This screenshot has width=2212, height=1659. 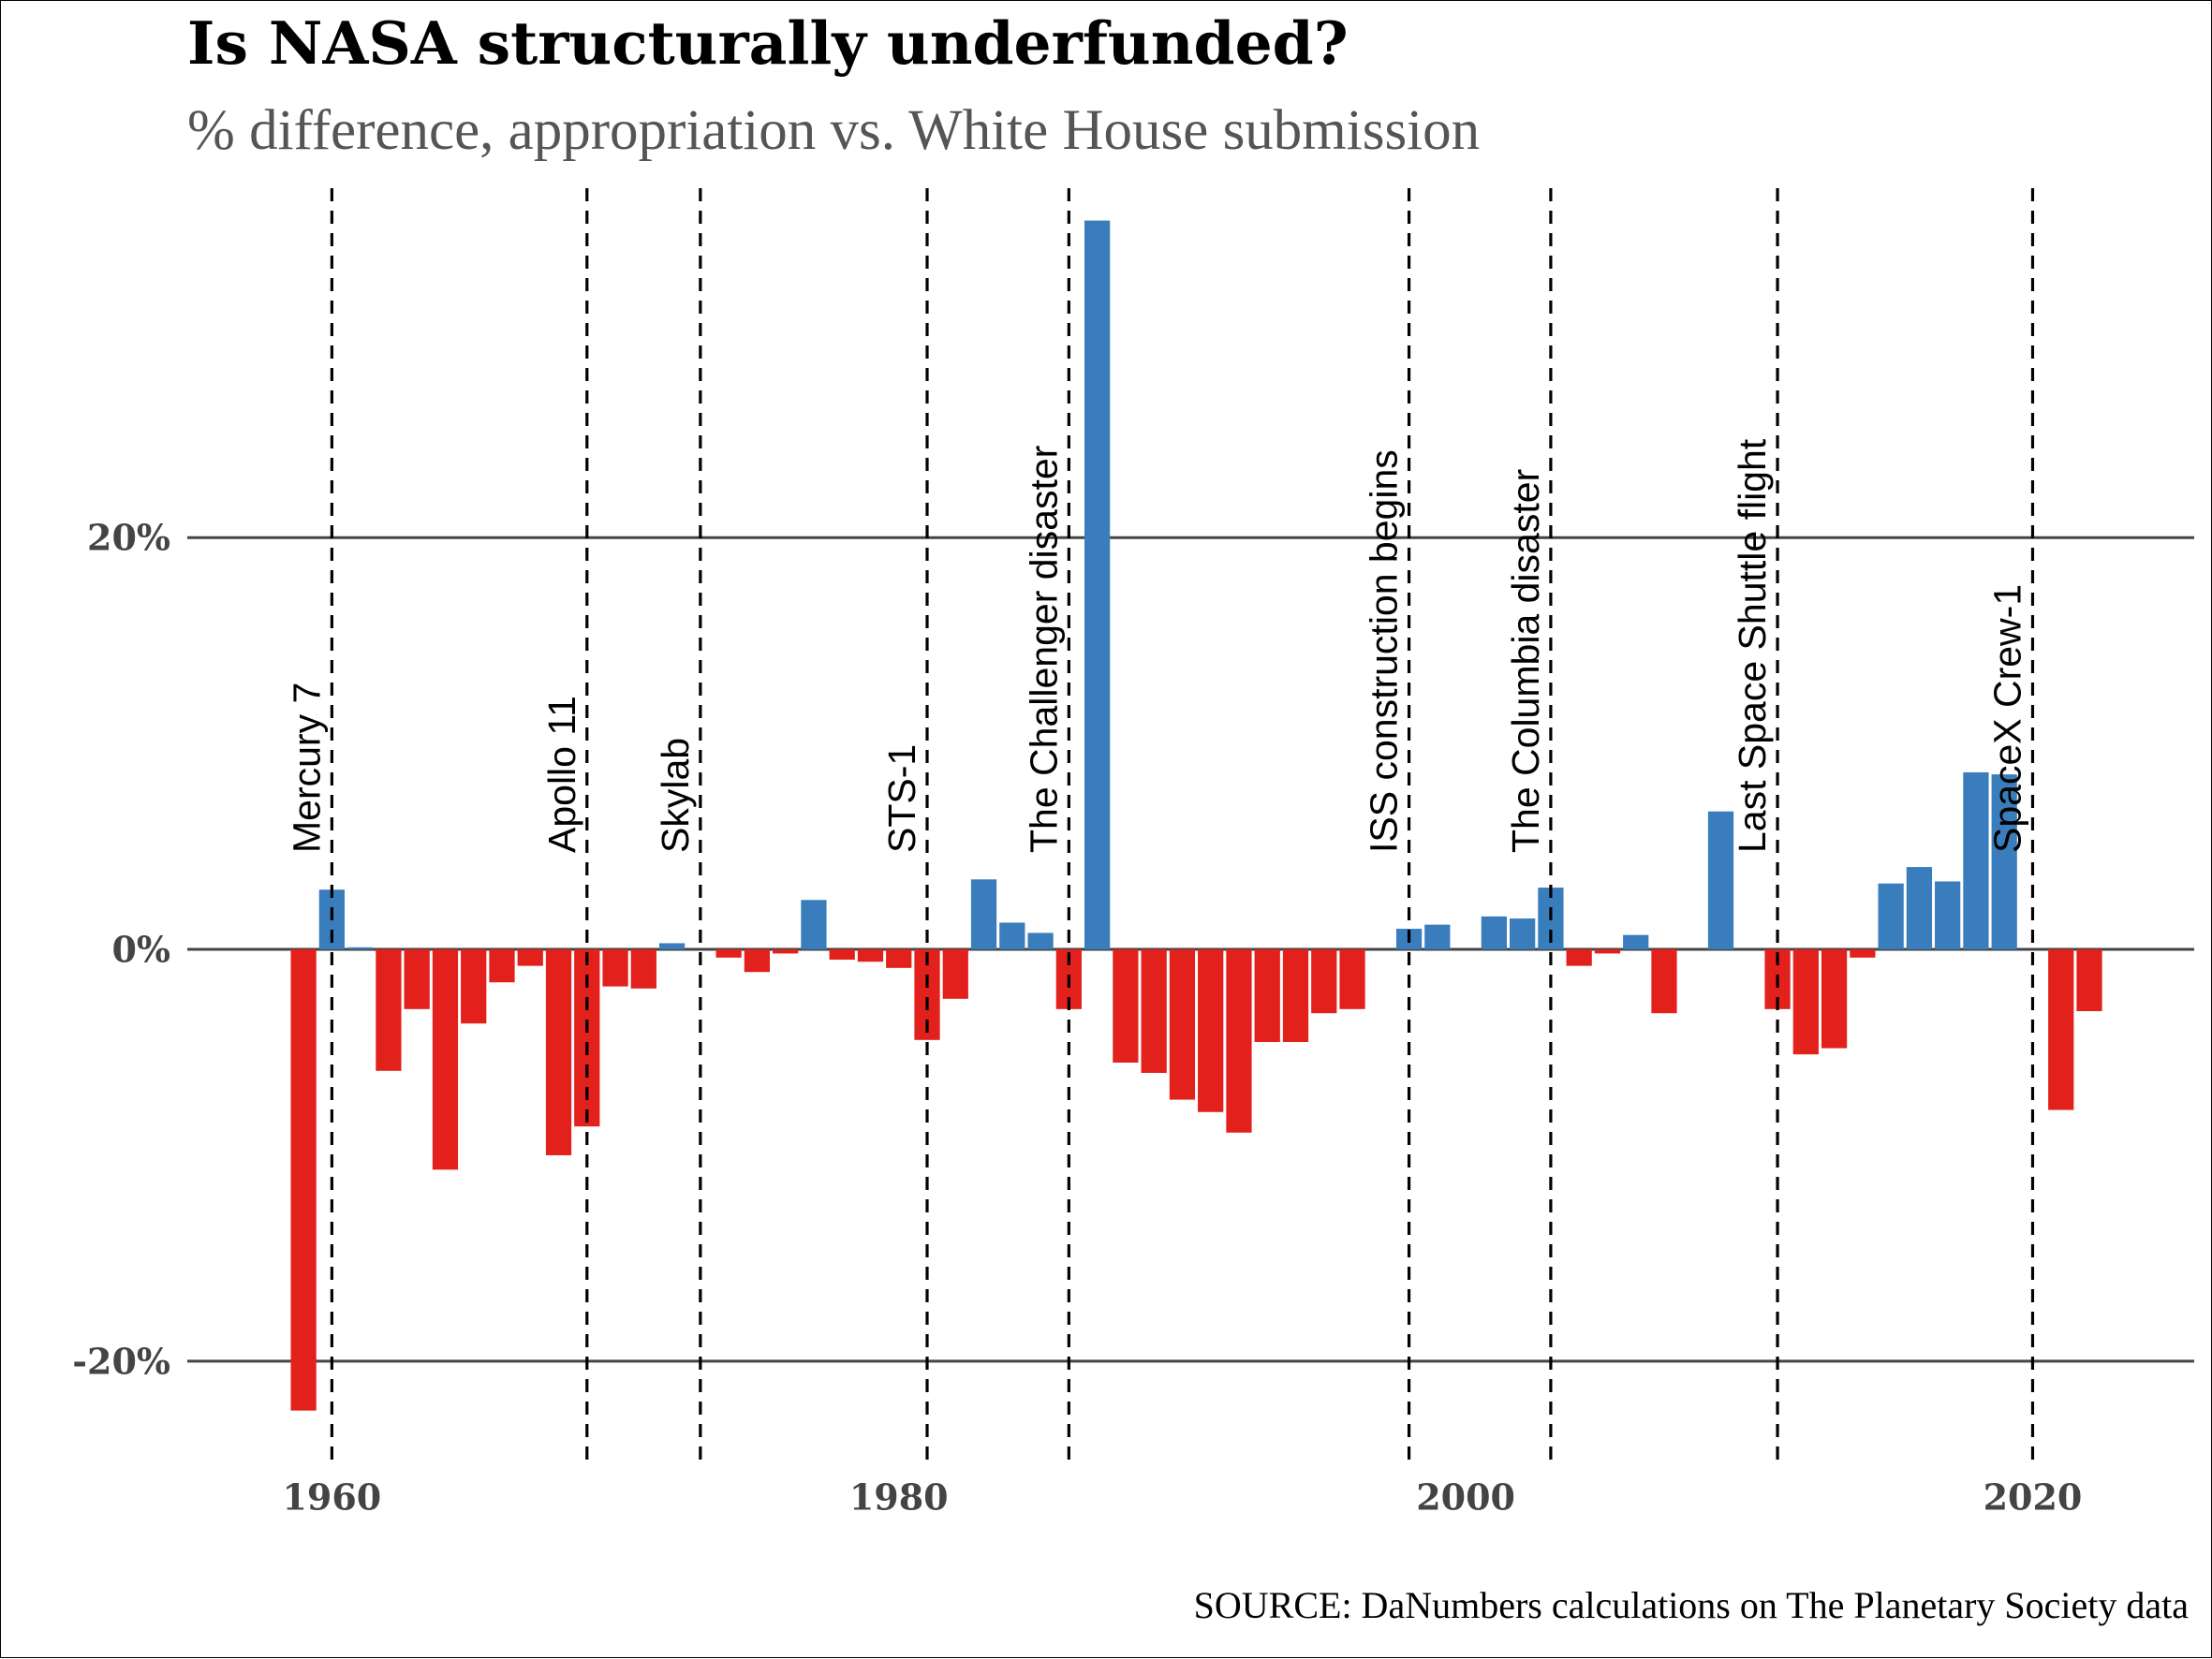 What do you see at coordinates (615, 968) in the screenshot?
I see `bar-1970` at bounding box center [615, 968].